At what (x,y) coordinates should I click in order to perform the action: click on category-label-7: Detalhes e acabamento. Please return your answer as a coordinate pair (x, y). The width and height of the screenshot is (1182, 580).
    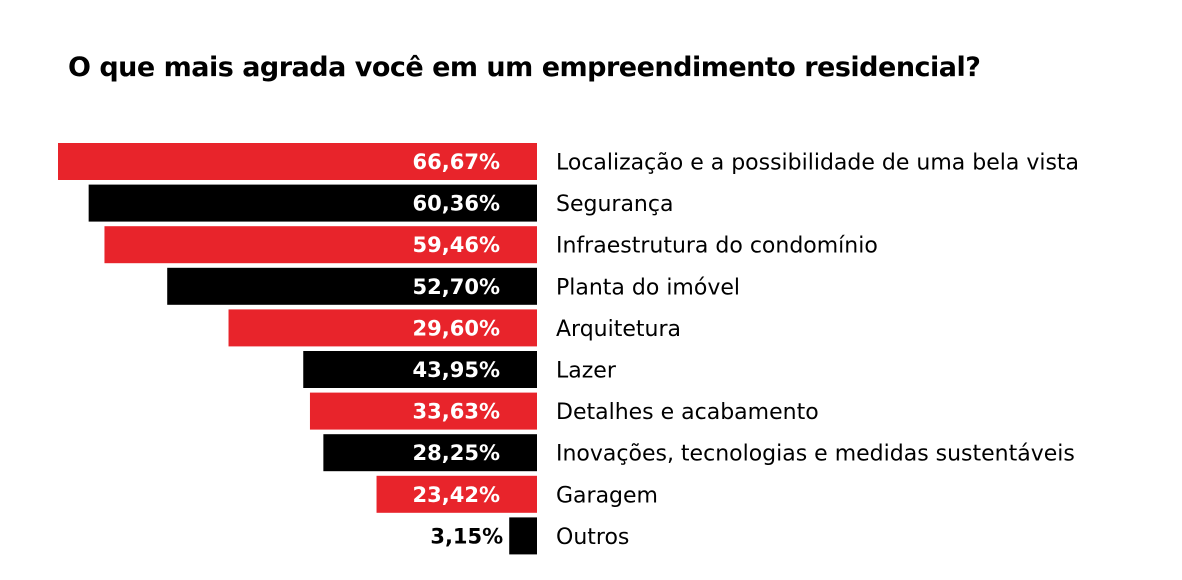
    Looking at the image, I should click on (687, 412).